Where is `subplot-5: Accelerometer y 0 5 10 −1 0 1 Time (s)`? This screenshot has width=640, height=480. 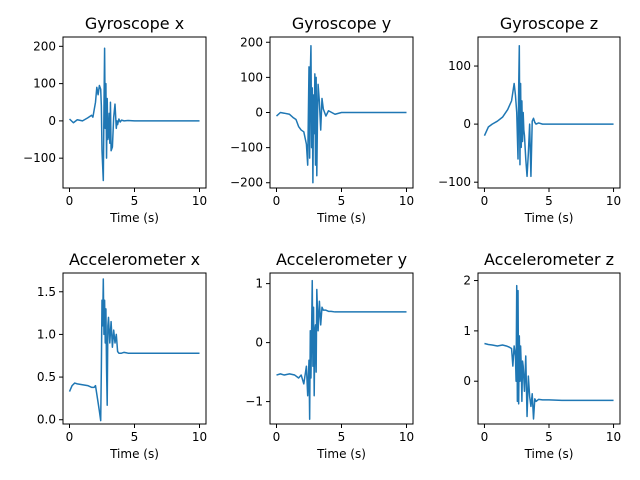 subplot-5: Accelerometer y 0 5 10 −1 0 1 Time (s) is located at coordinates (329, 355).